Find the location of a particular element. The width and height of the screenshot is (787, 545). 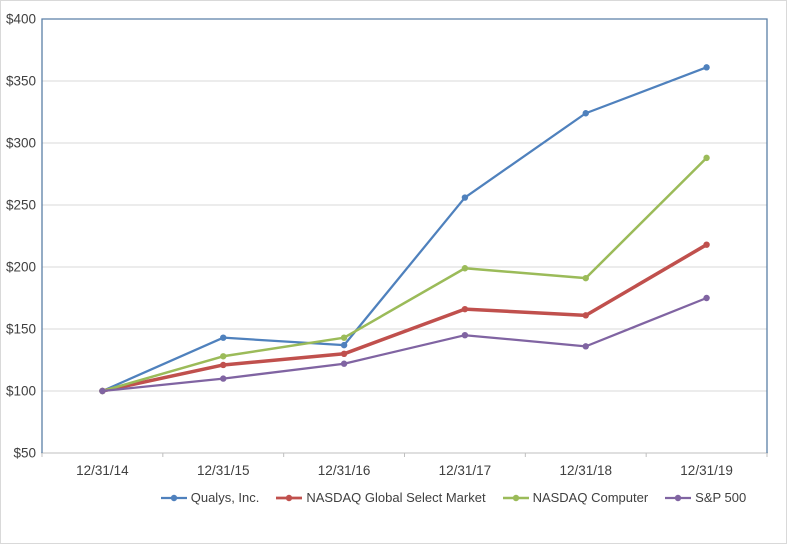

legend-item-4: S&P 500 is located at coordinates (705, 497).